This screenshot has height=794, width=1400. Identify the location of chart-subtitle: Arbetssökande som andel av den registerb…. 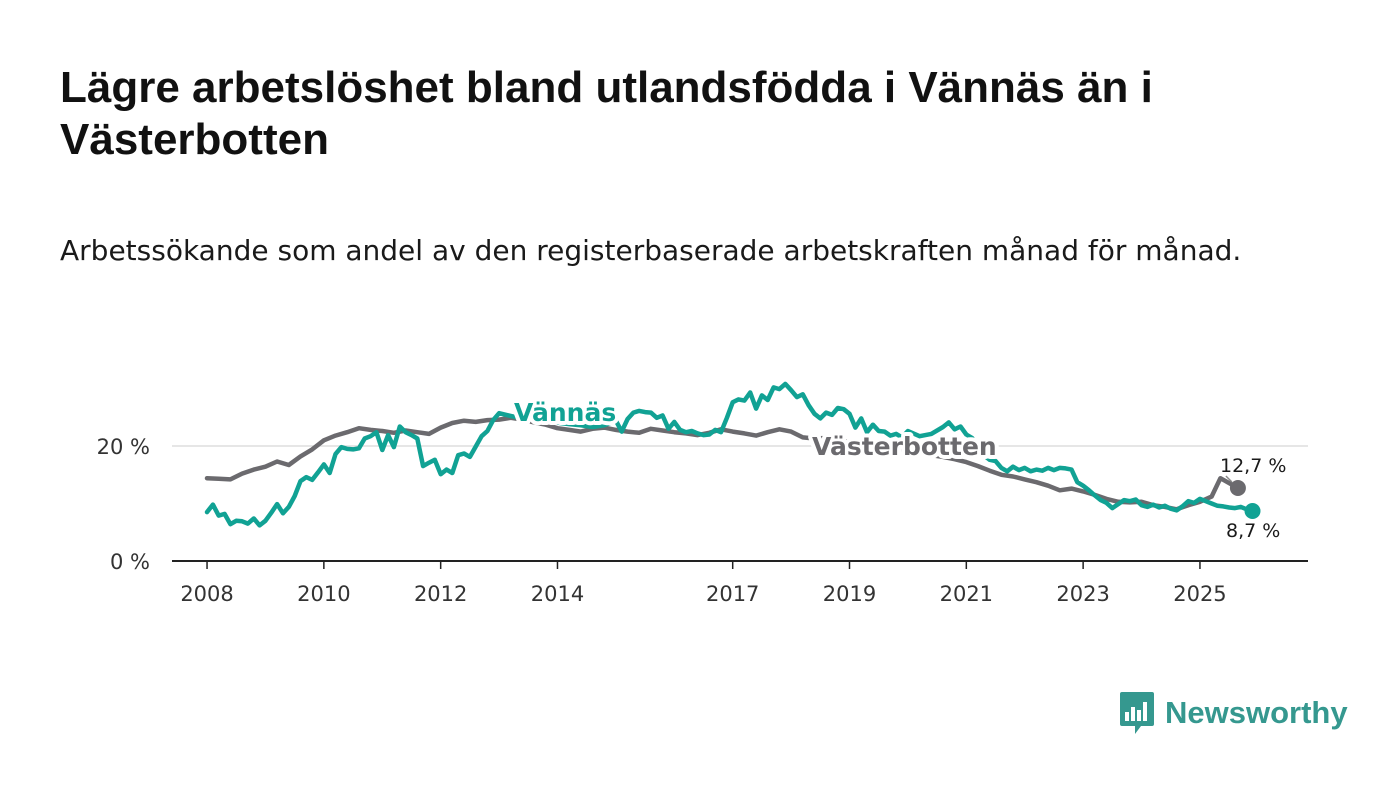
(651, 250).